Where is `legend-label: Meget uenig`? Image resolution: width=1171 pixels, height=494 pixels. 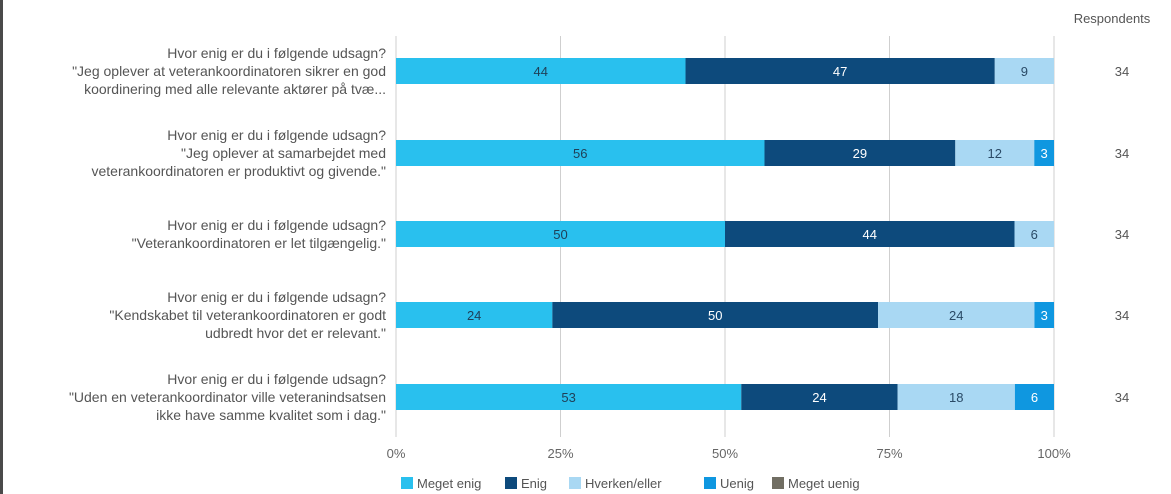 legend-label: Meget uenig is located at coordinates (824, 483).